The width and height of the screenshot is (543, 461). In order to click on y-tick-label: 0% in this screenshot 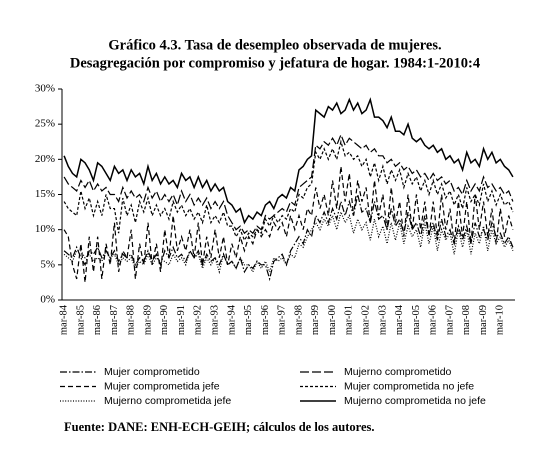, I will do `click(47, 300)`.